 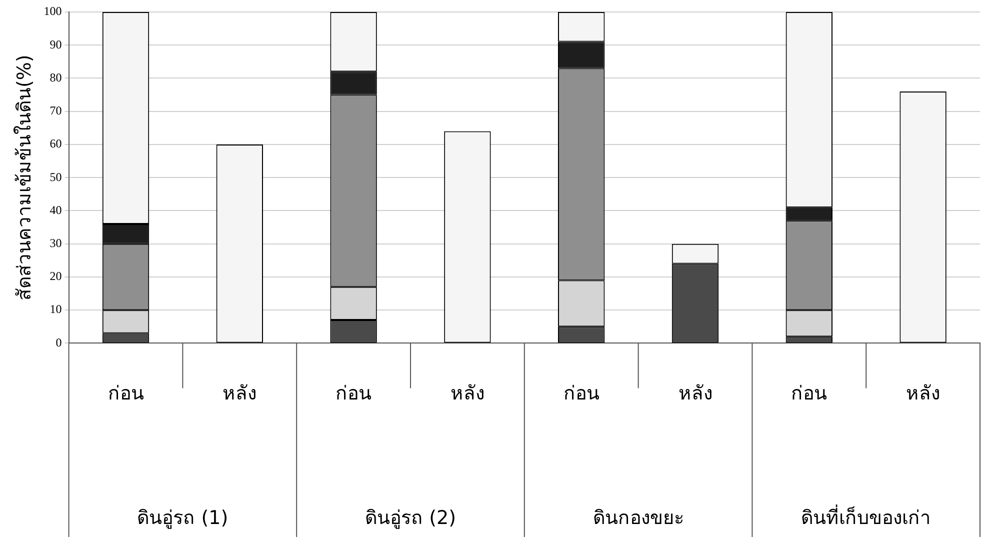 What do you see at coordinates (53, 11) in the screenshot?
I see `y-tick-label: 100` at bounding box center [53, 11].